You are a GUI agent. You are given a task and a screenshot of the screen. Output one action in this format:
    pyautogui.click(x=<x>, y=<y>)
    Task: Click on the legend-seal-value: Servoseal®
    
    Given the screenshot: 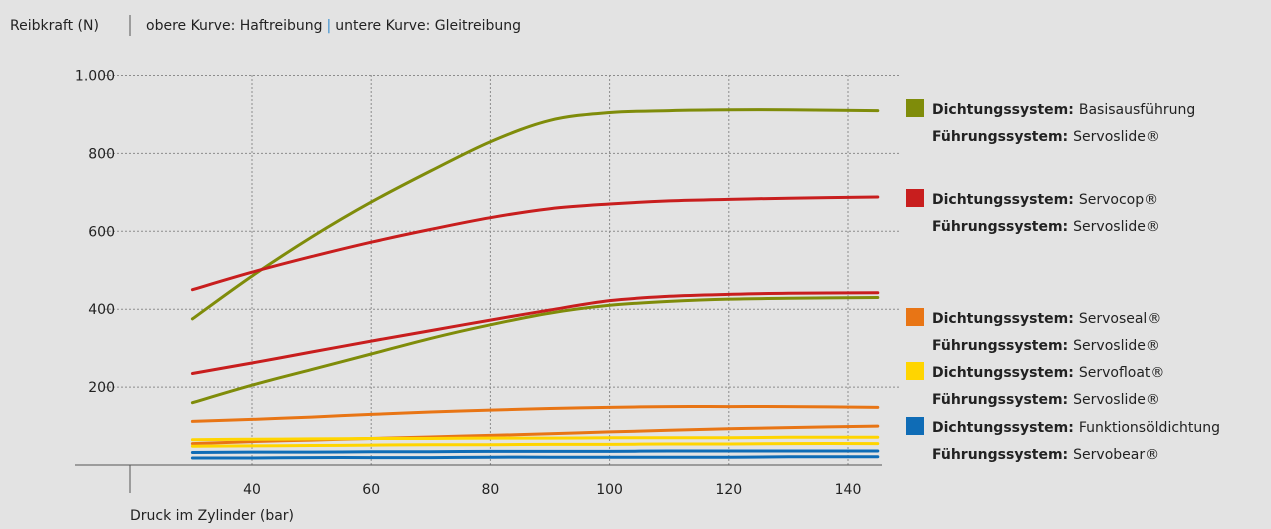 What is the action you would take?
    pyautogui.click(x=1120, y=319)
    